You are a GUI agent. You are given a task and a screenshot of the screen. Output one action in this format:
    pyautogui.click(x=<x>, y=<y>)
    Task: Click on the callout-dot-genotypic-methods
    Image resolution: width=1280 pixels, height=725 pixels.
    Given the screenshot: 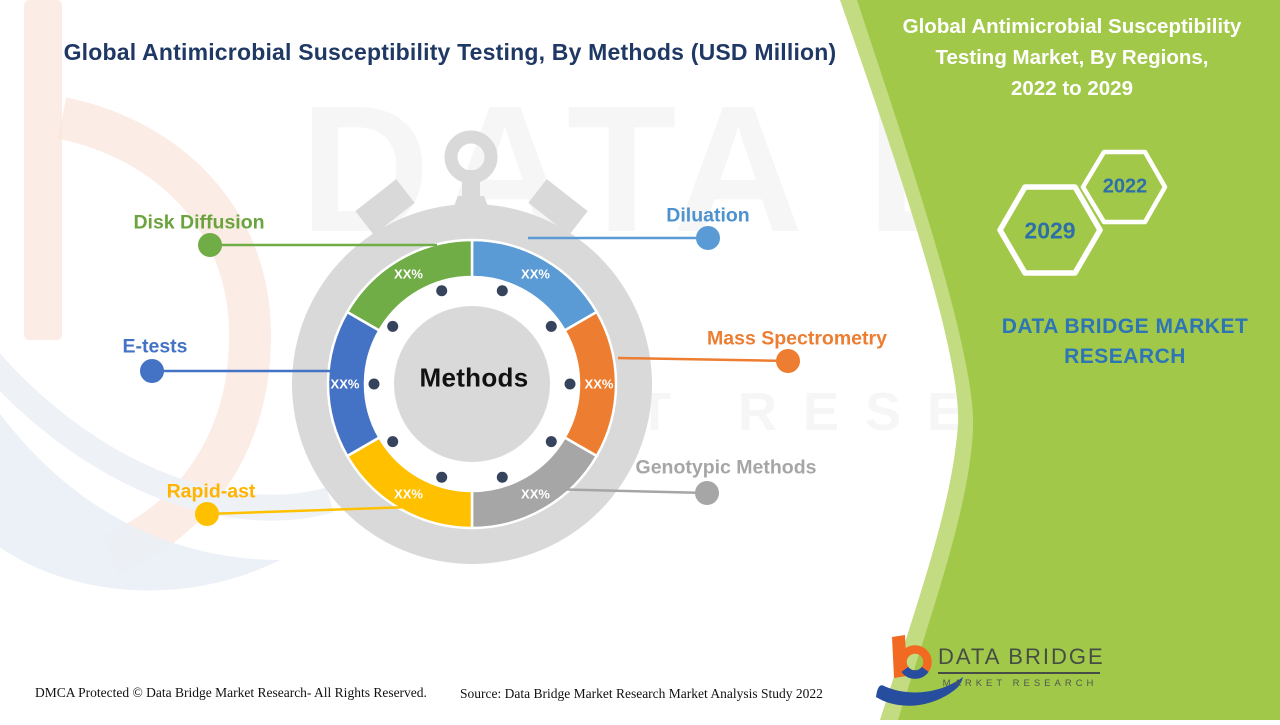 What is the action you would take?
    pyautogui.click(x=707, y=493)
    